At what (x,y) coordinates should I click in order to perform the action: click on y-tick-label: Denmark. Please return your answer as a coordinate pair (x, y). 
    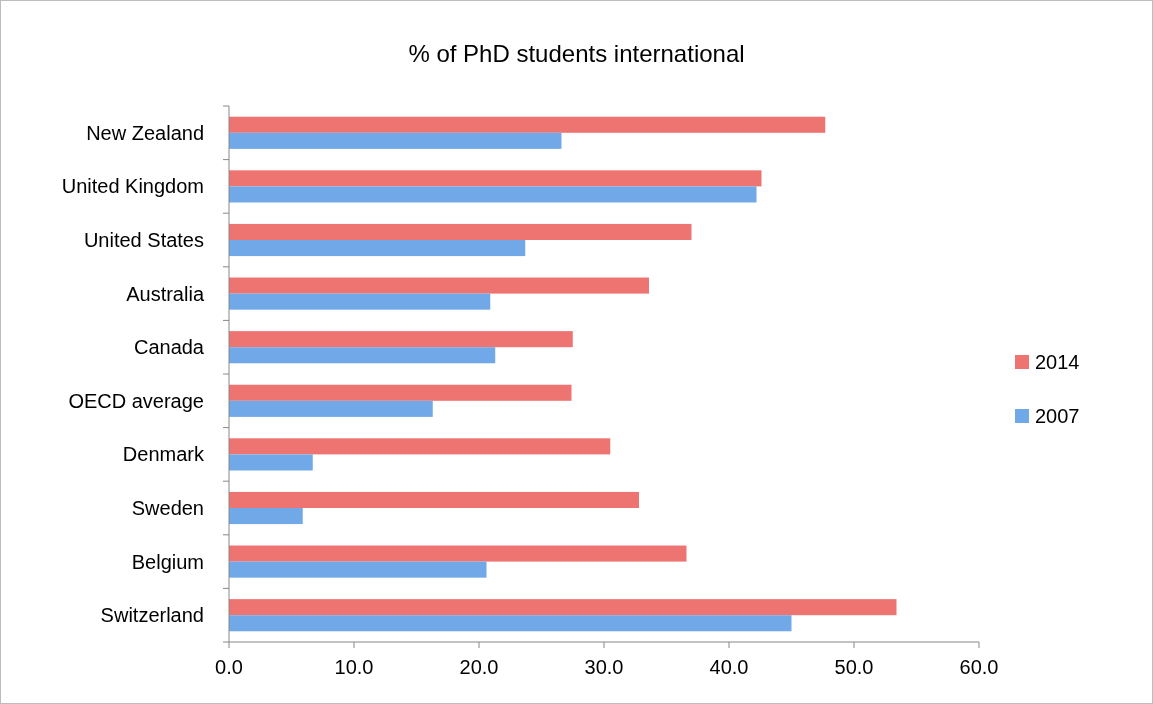
    Looking at the image, I should click on (163, 454).